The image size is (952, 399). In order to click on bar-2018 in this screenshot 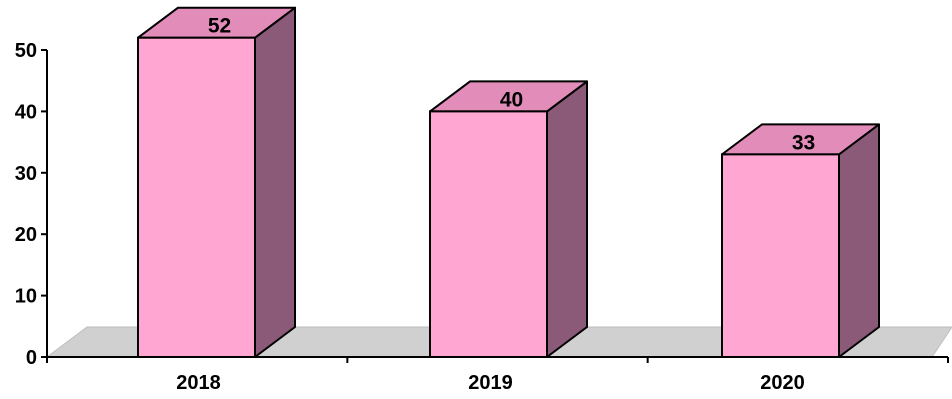, I will do `click(216, 182)`.